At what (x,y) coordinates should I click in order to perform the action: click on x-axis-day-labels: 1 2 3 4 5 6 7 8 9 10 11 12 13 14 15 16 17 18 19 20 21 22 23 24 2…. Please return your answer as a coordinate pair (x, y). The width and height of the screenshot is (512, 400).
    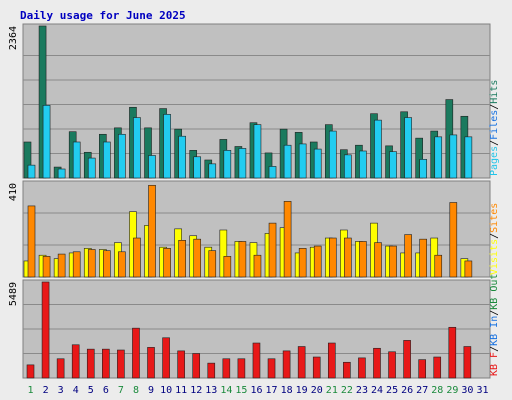
    Looking at the image, I should click on (258, 390).